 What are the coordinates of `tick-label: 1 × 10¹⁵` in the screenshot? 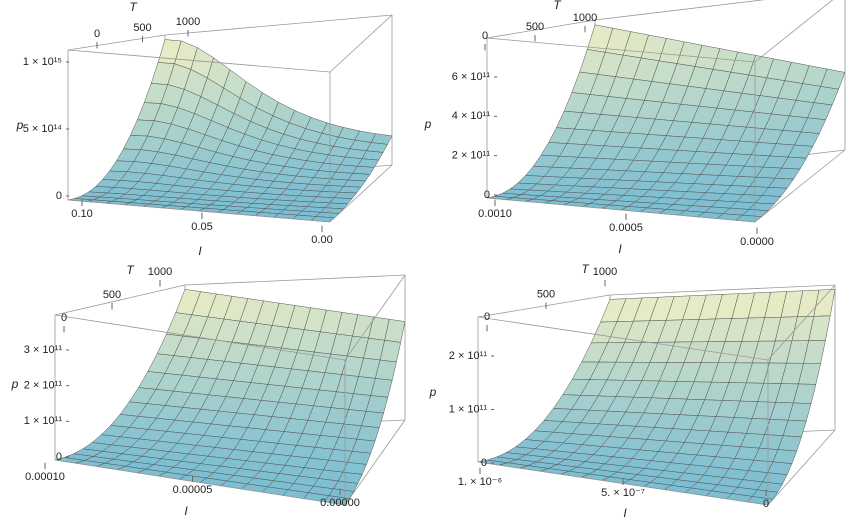 It's located at (42, 62).